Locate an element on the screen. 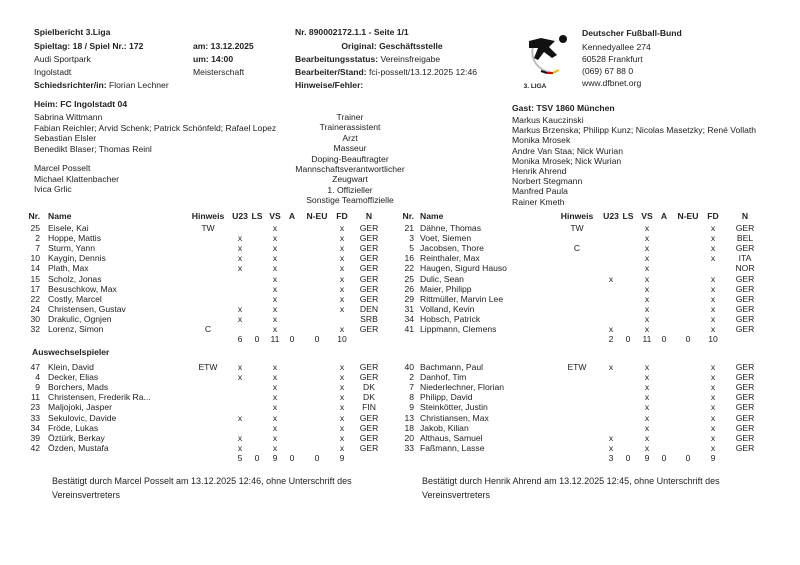  substitutes-heading: Auswechselspieler is located at coordinates (71, 352).